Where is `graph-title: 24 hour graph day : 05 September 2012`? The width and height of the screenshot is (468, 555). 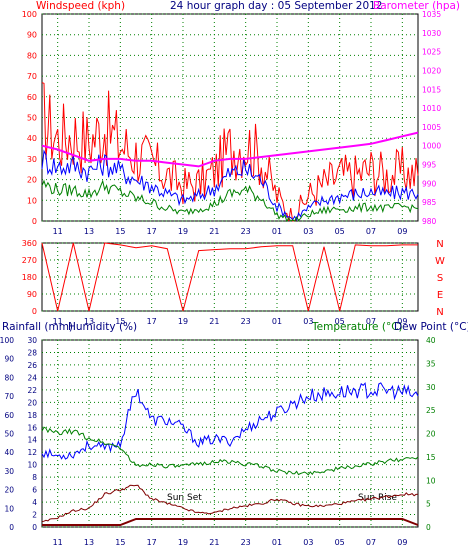 graph-title: 24 hour graph day : 05 September 2012 is located at coordinates (276, 6).